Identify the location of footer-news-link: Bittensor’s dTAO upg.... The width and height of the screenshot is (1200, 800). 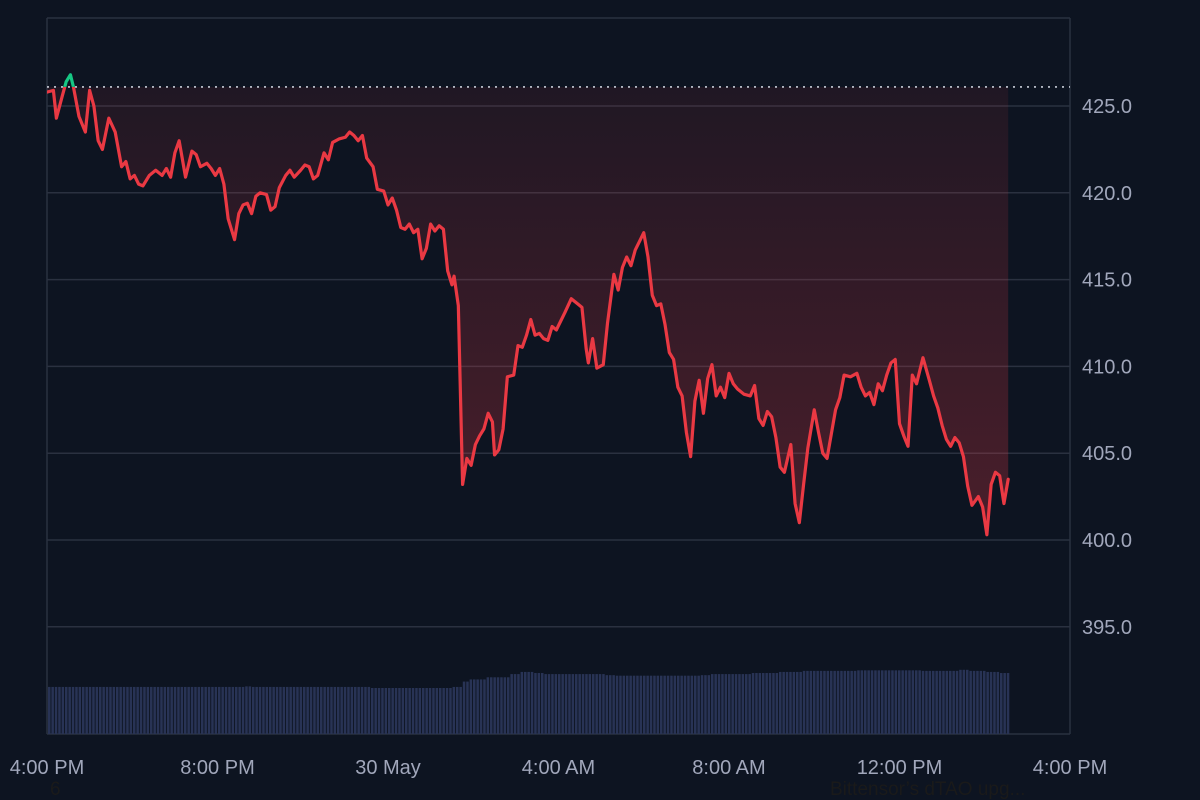
(927, 789).